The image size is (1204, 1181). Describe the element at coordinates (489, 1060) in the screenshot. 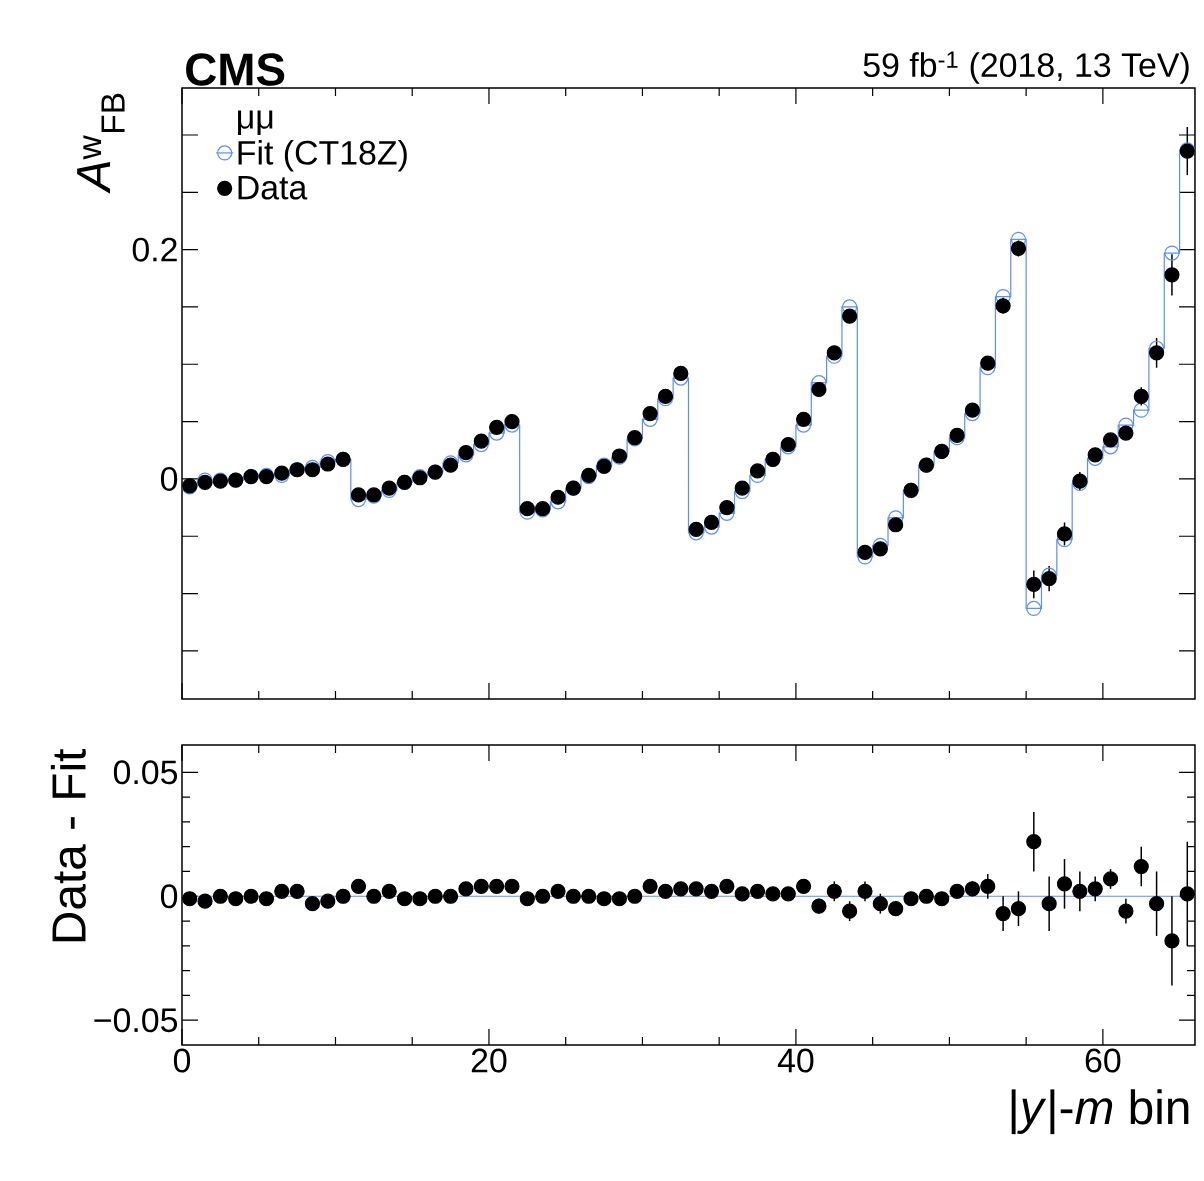

I see `x-tick-label: 20` at that location.